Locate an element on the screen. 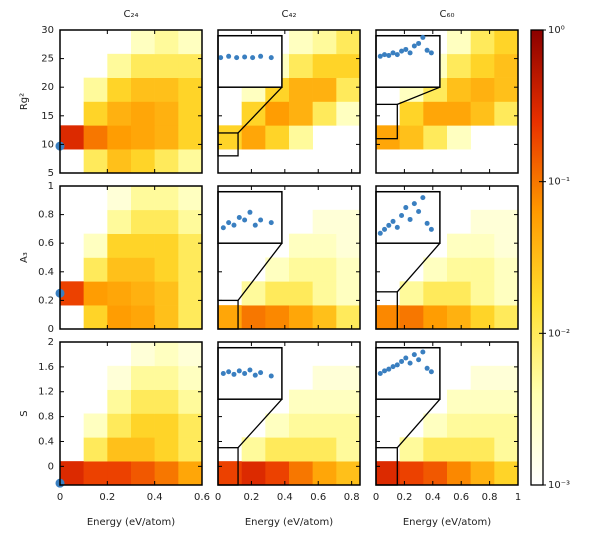 Image resolution: width=600 pixels, height=557 pixels. y-axis-label: A₃ is located at coordinates (24, 257).